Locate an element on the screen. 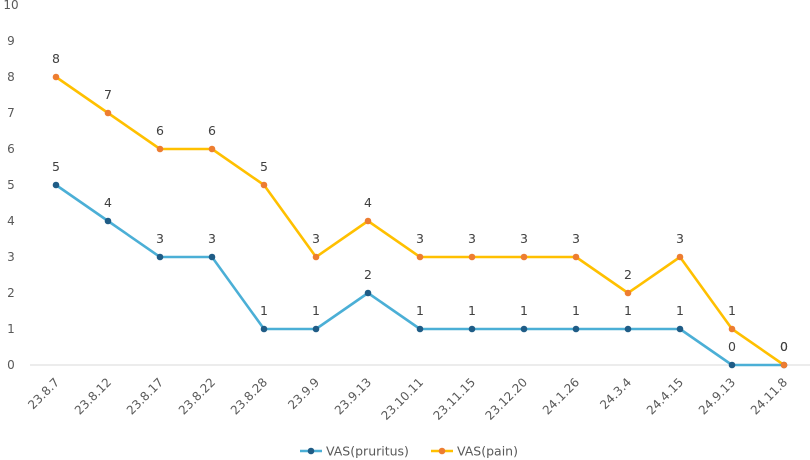 This screenshot has width=810, height=460. x-tick-label: 24.11.8 is located at coordinates (769, 396).